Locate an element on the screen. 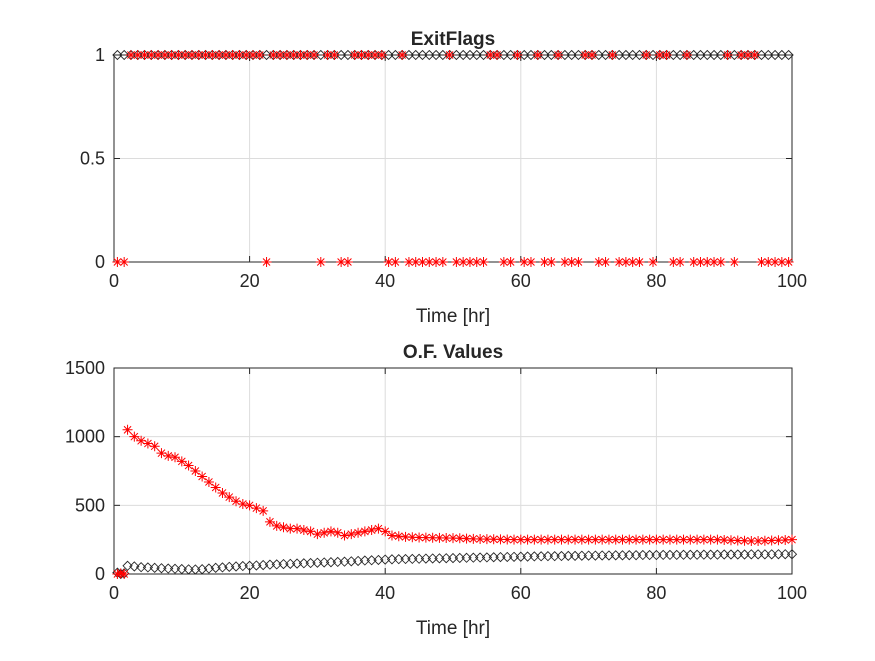  x-tick-label: 0 is located at coordinates (114, 593).